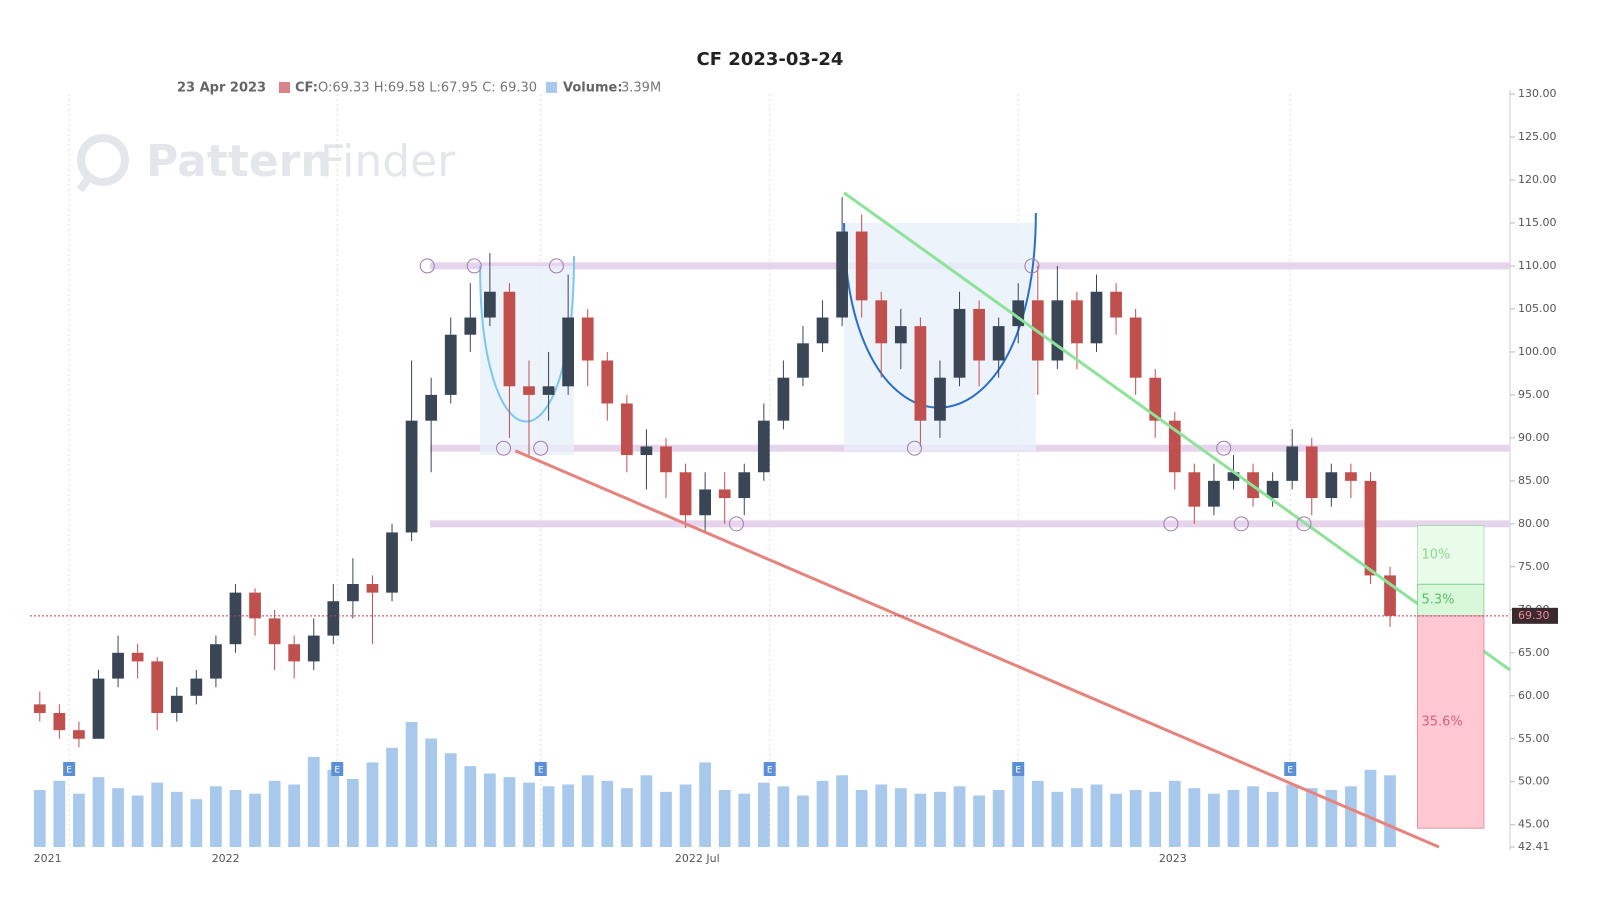 The width and height of the screenshot is (1600, 904). Describe the element at coordinates (1534, 394) in the screenshot. I see `y-tick-label: 95.00` at that location.